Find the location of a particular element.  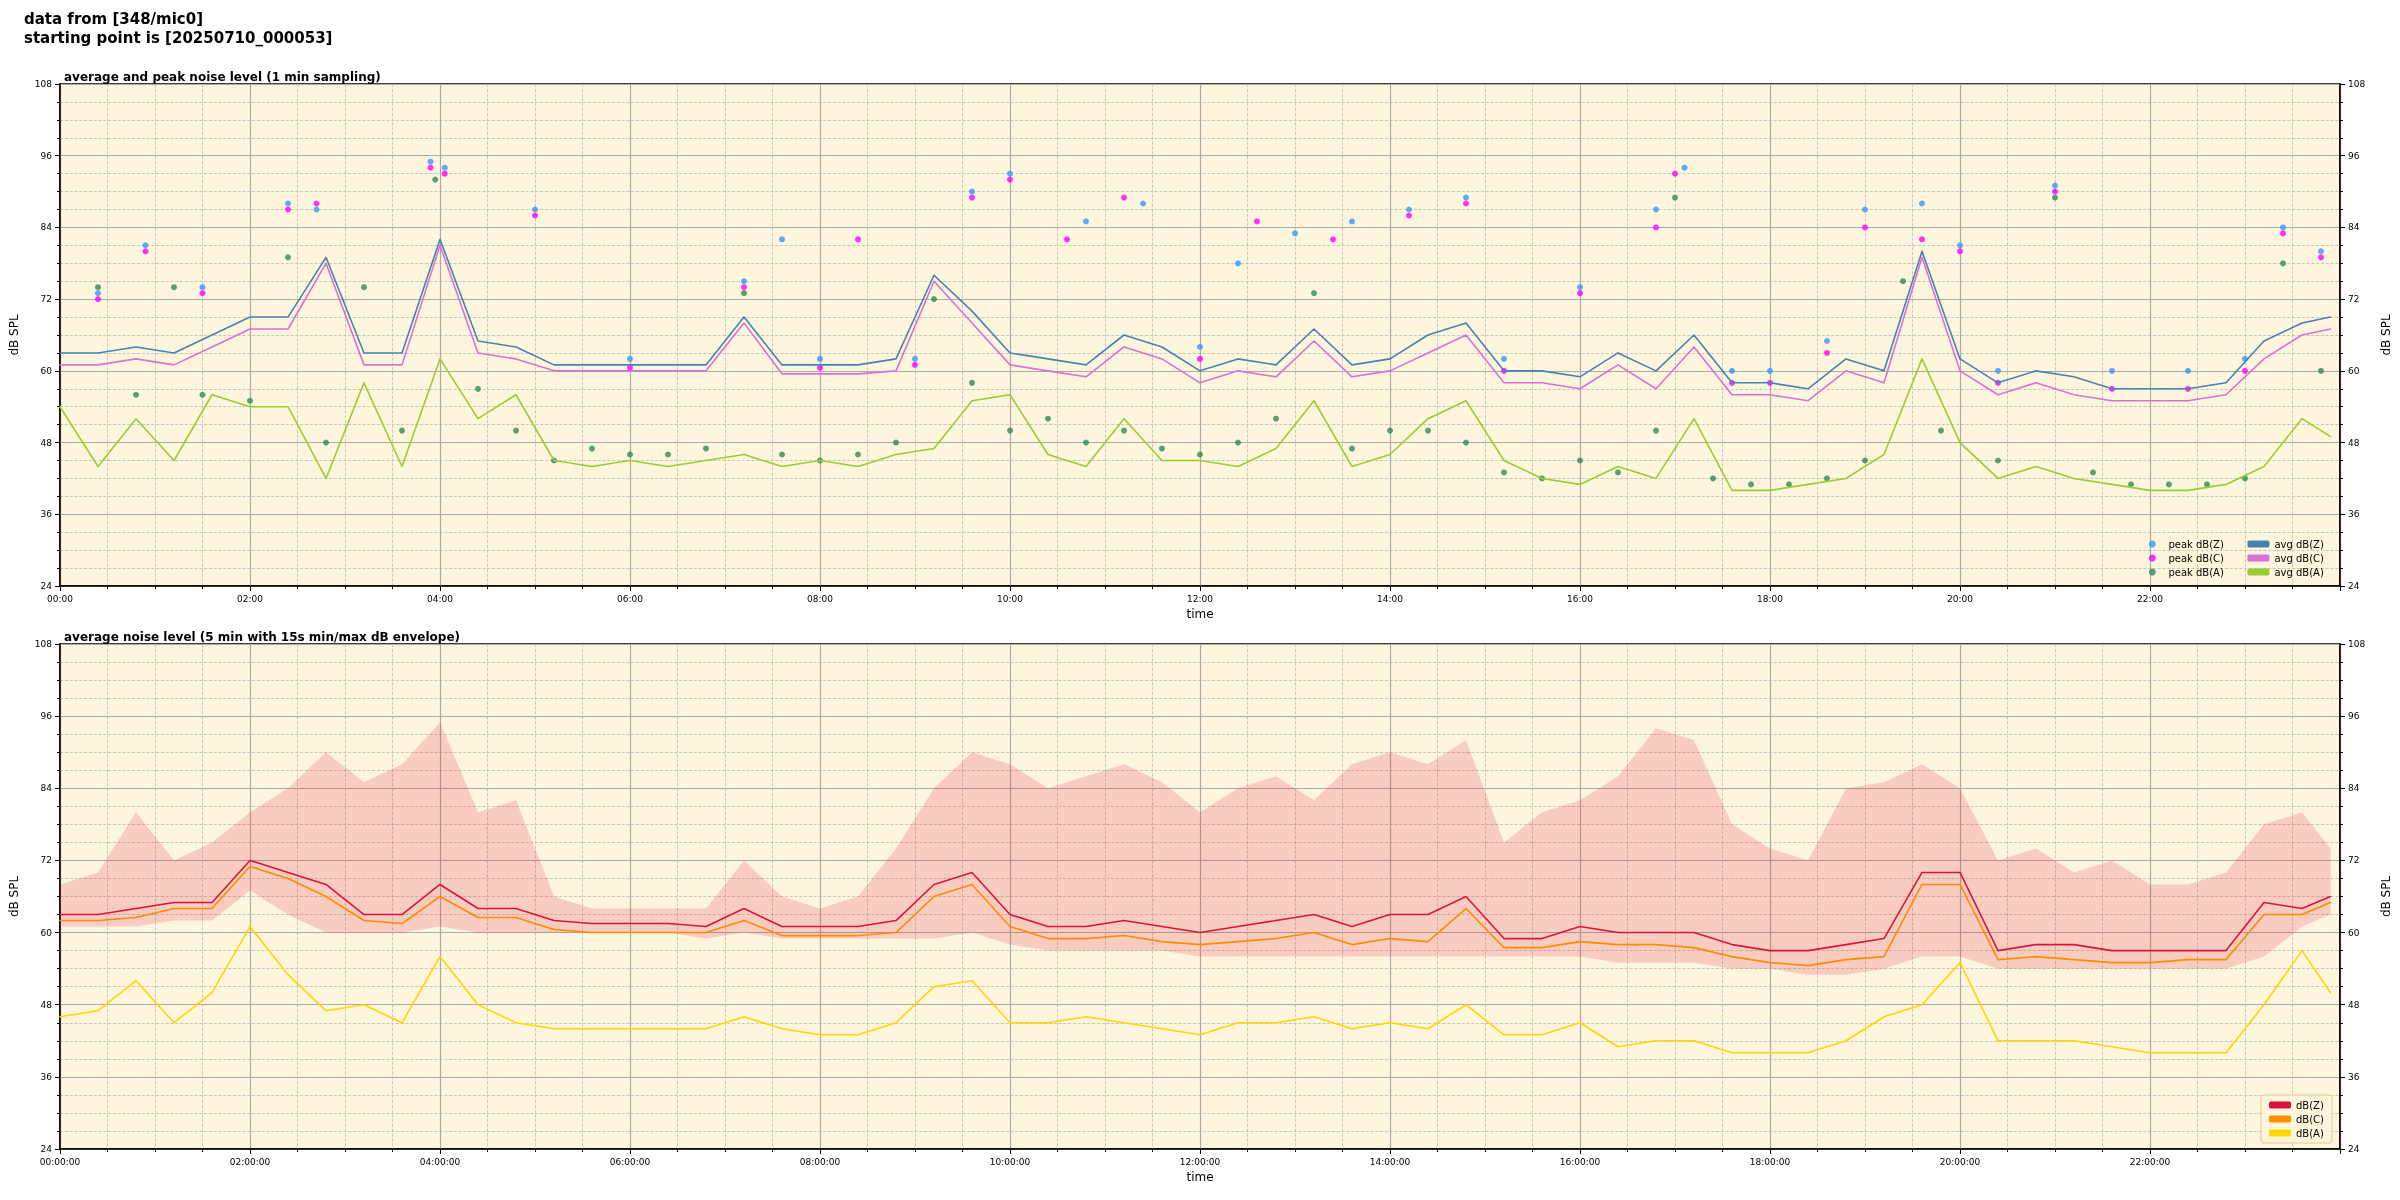

y-tick-label: 72 is located at coordinates (46, 299).